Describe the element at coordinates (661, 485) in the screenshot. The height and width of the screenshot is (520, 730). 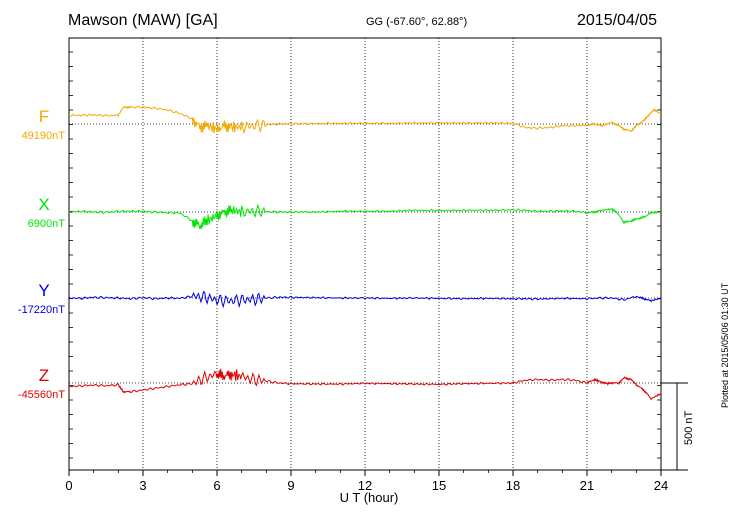
I see `x-tick-label: 24` at that location.